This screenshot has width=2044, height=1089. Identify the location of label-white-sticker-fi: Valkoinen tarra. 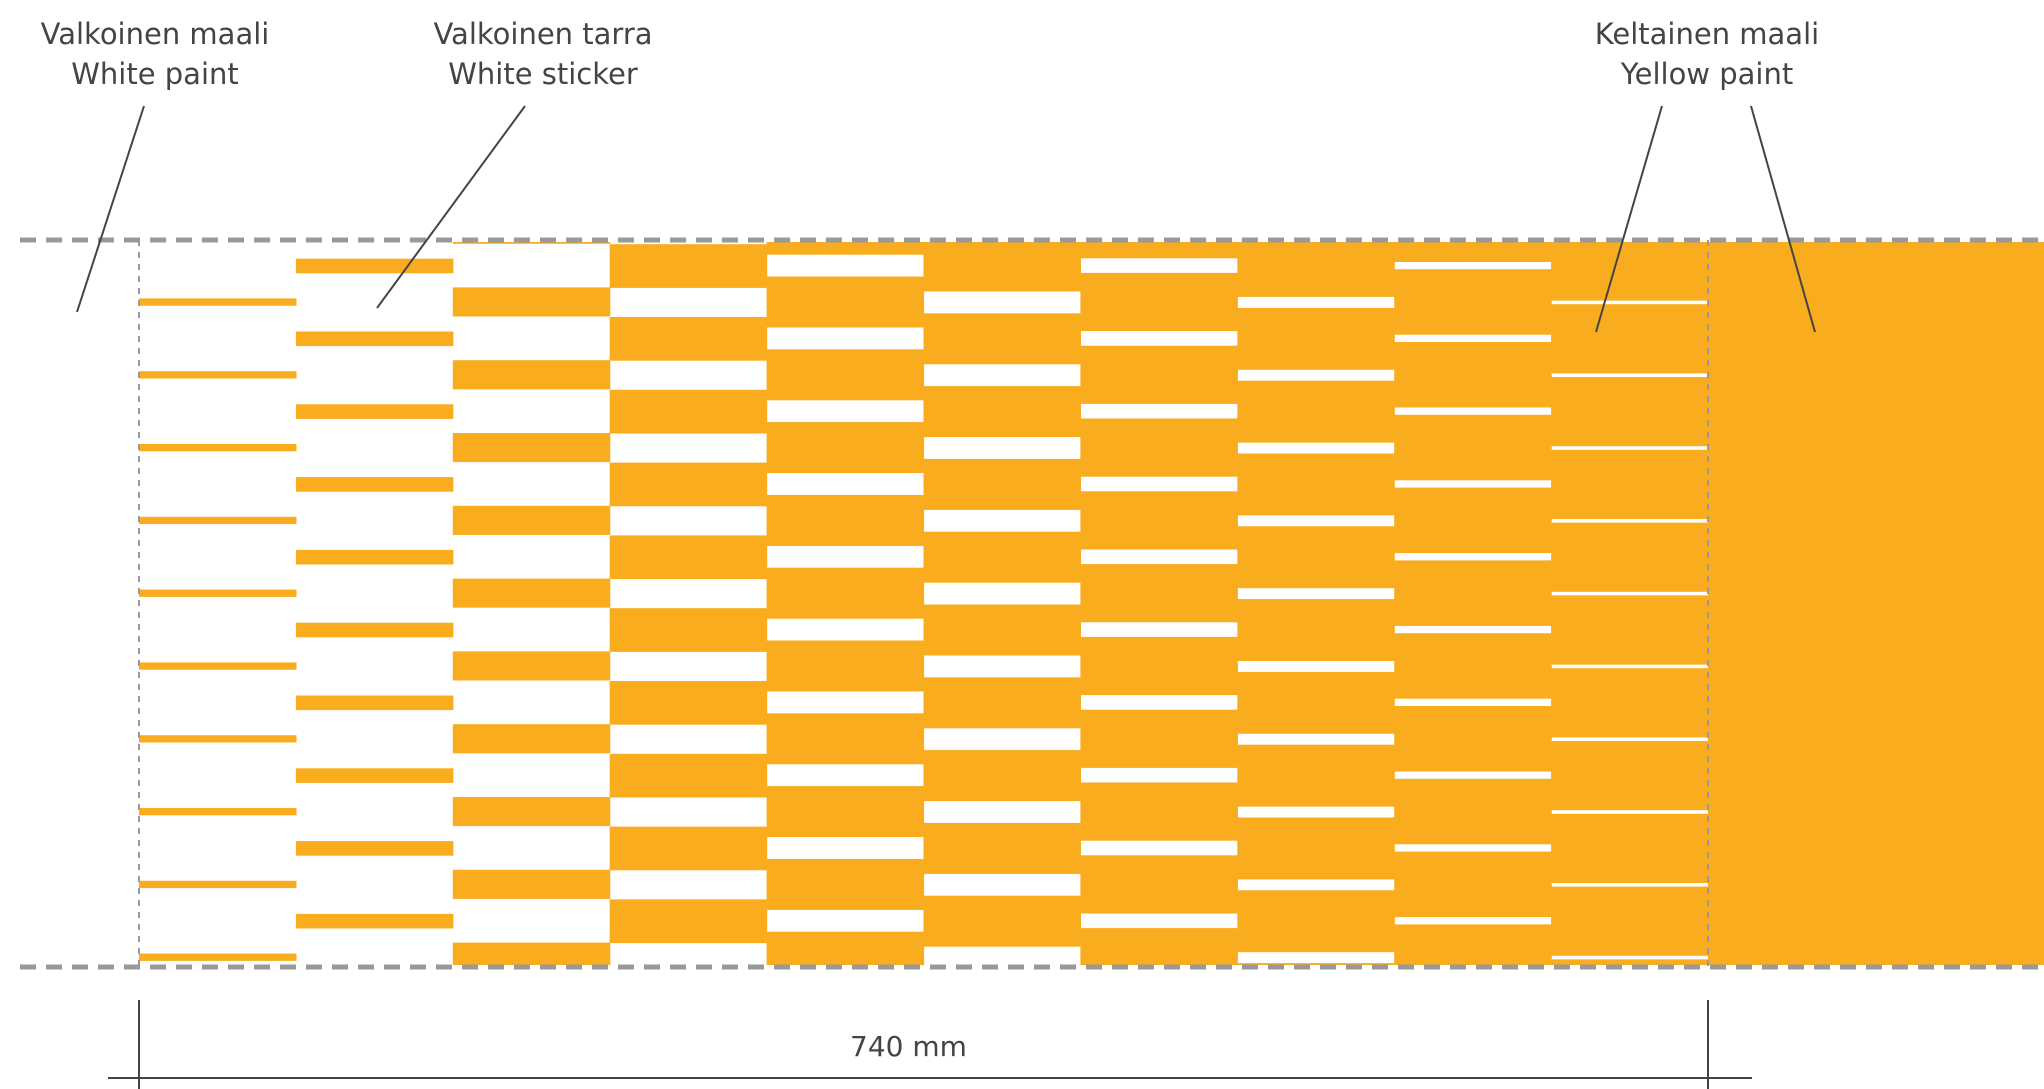
(543, 34).